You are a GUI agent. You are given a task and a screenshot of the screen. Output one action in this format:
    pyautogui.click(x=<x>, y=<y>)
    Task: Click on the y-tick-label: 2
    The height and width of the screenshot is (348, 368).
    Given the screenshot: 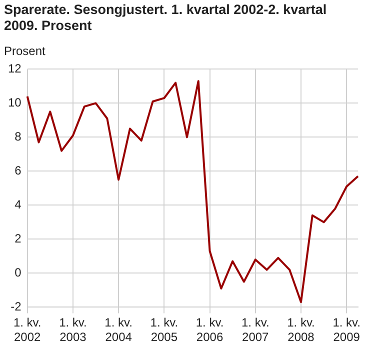 What is the action you would take?
    pyautogui.click(x=18, y=239)
    